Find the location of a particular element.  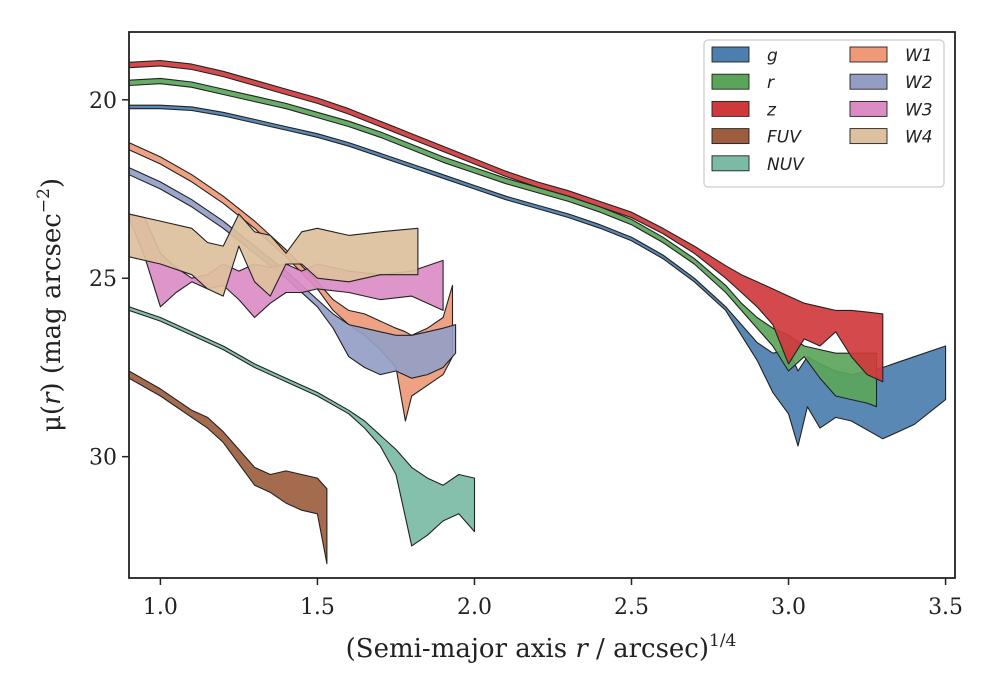

x-axis-title-rest: / arcsec) is located at coordinates (648, 649).